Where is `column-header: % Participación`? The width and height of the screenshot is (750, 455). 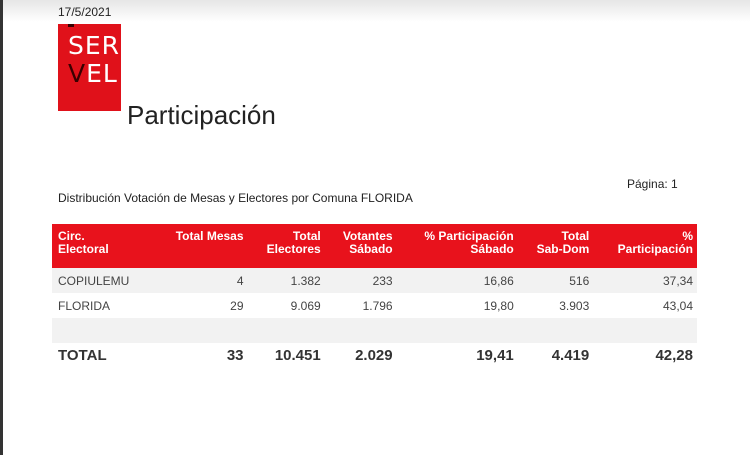
column-header: % Participación is located at coordinates (645, 246).